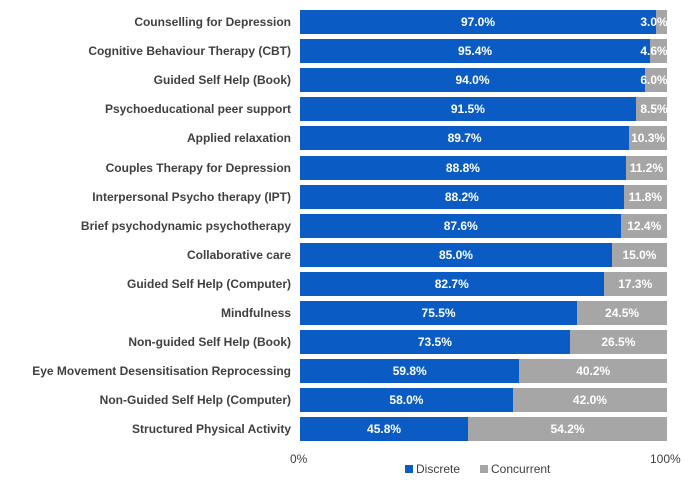 This screenshot has height=482, width=691. Describe the element at coordinates (211, 429) in the screenshot. I see `category-label: Structured Physical Activity` at that location.